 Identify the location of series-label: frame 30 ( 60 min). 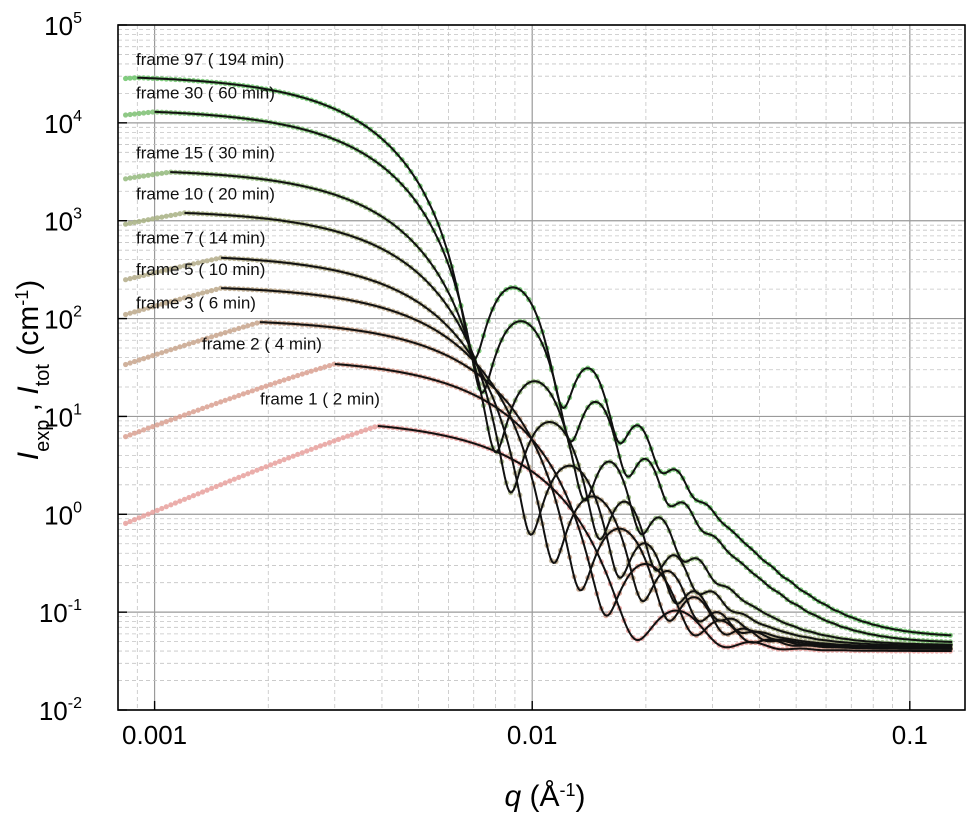
(205, 93).